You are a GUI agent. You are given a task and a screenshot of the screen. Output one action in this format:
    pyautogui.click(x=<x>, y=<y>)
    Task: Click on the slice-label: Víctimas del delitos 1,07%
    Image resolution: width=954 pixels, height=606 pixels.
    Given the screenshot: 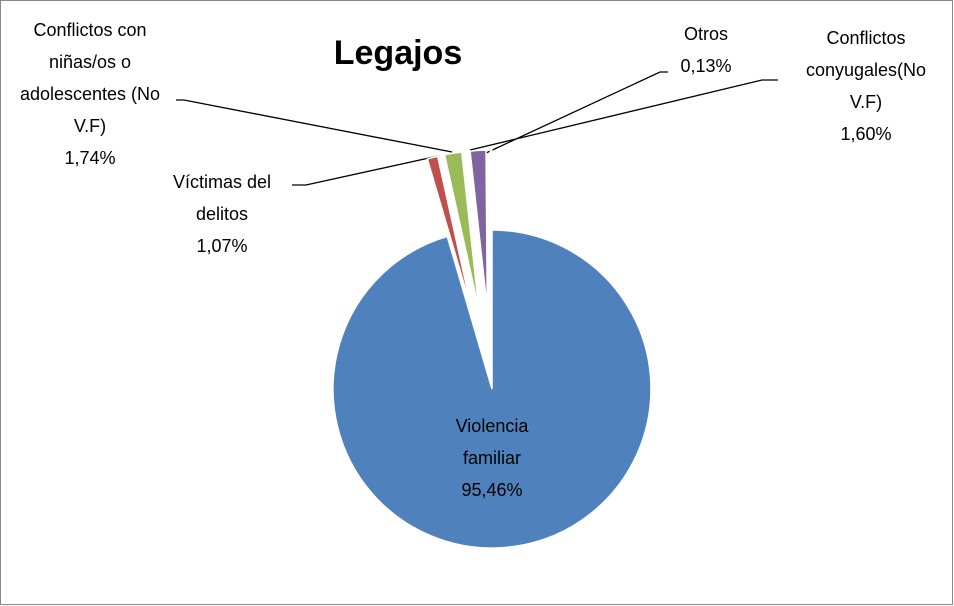 What is the action you would take?
    pyautogui.click(x=222, y=214)
    